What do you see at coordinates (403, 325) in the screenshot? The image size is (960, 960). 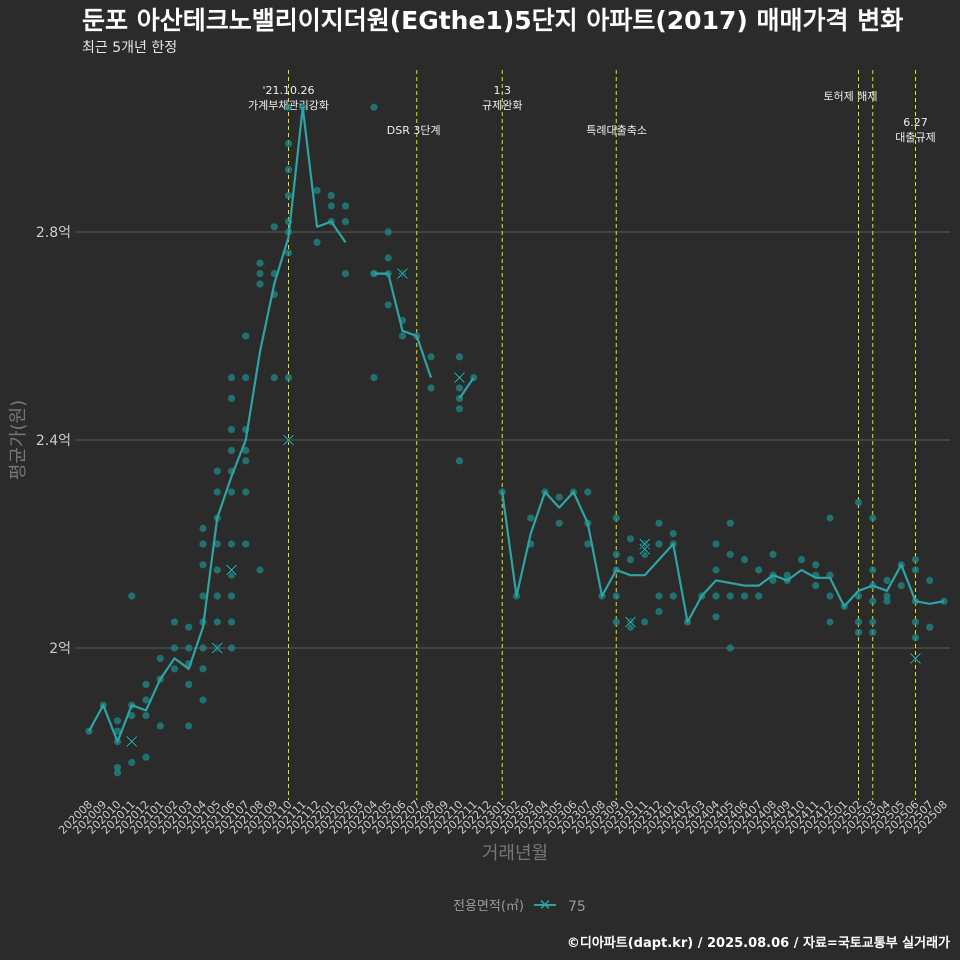 I see `series-segment` at bounding box center [403, 325].